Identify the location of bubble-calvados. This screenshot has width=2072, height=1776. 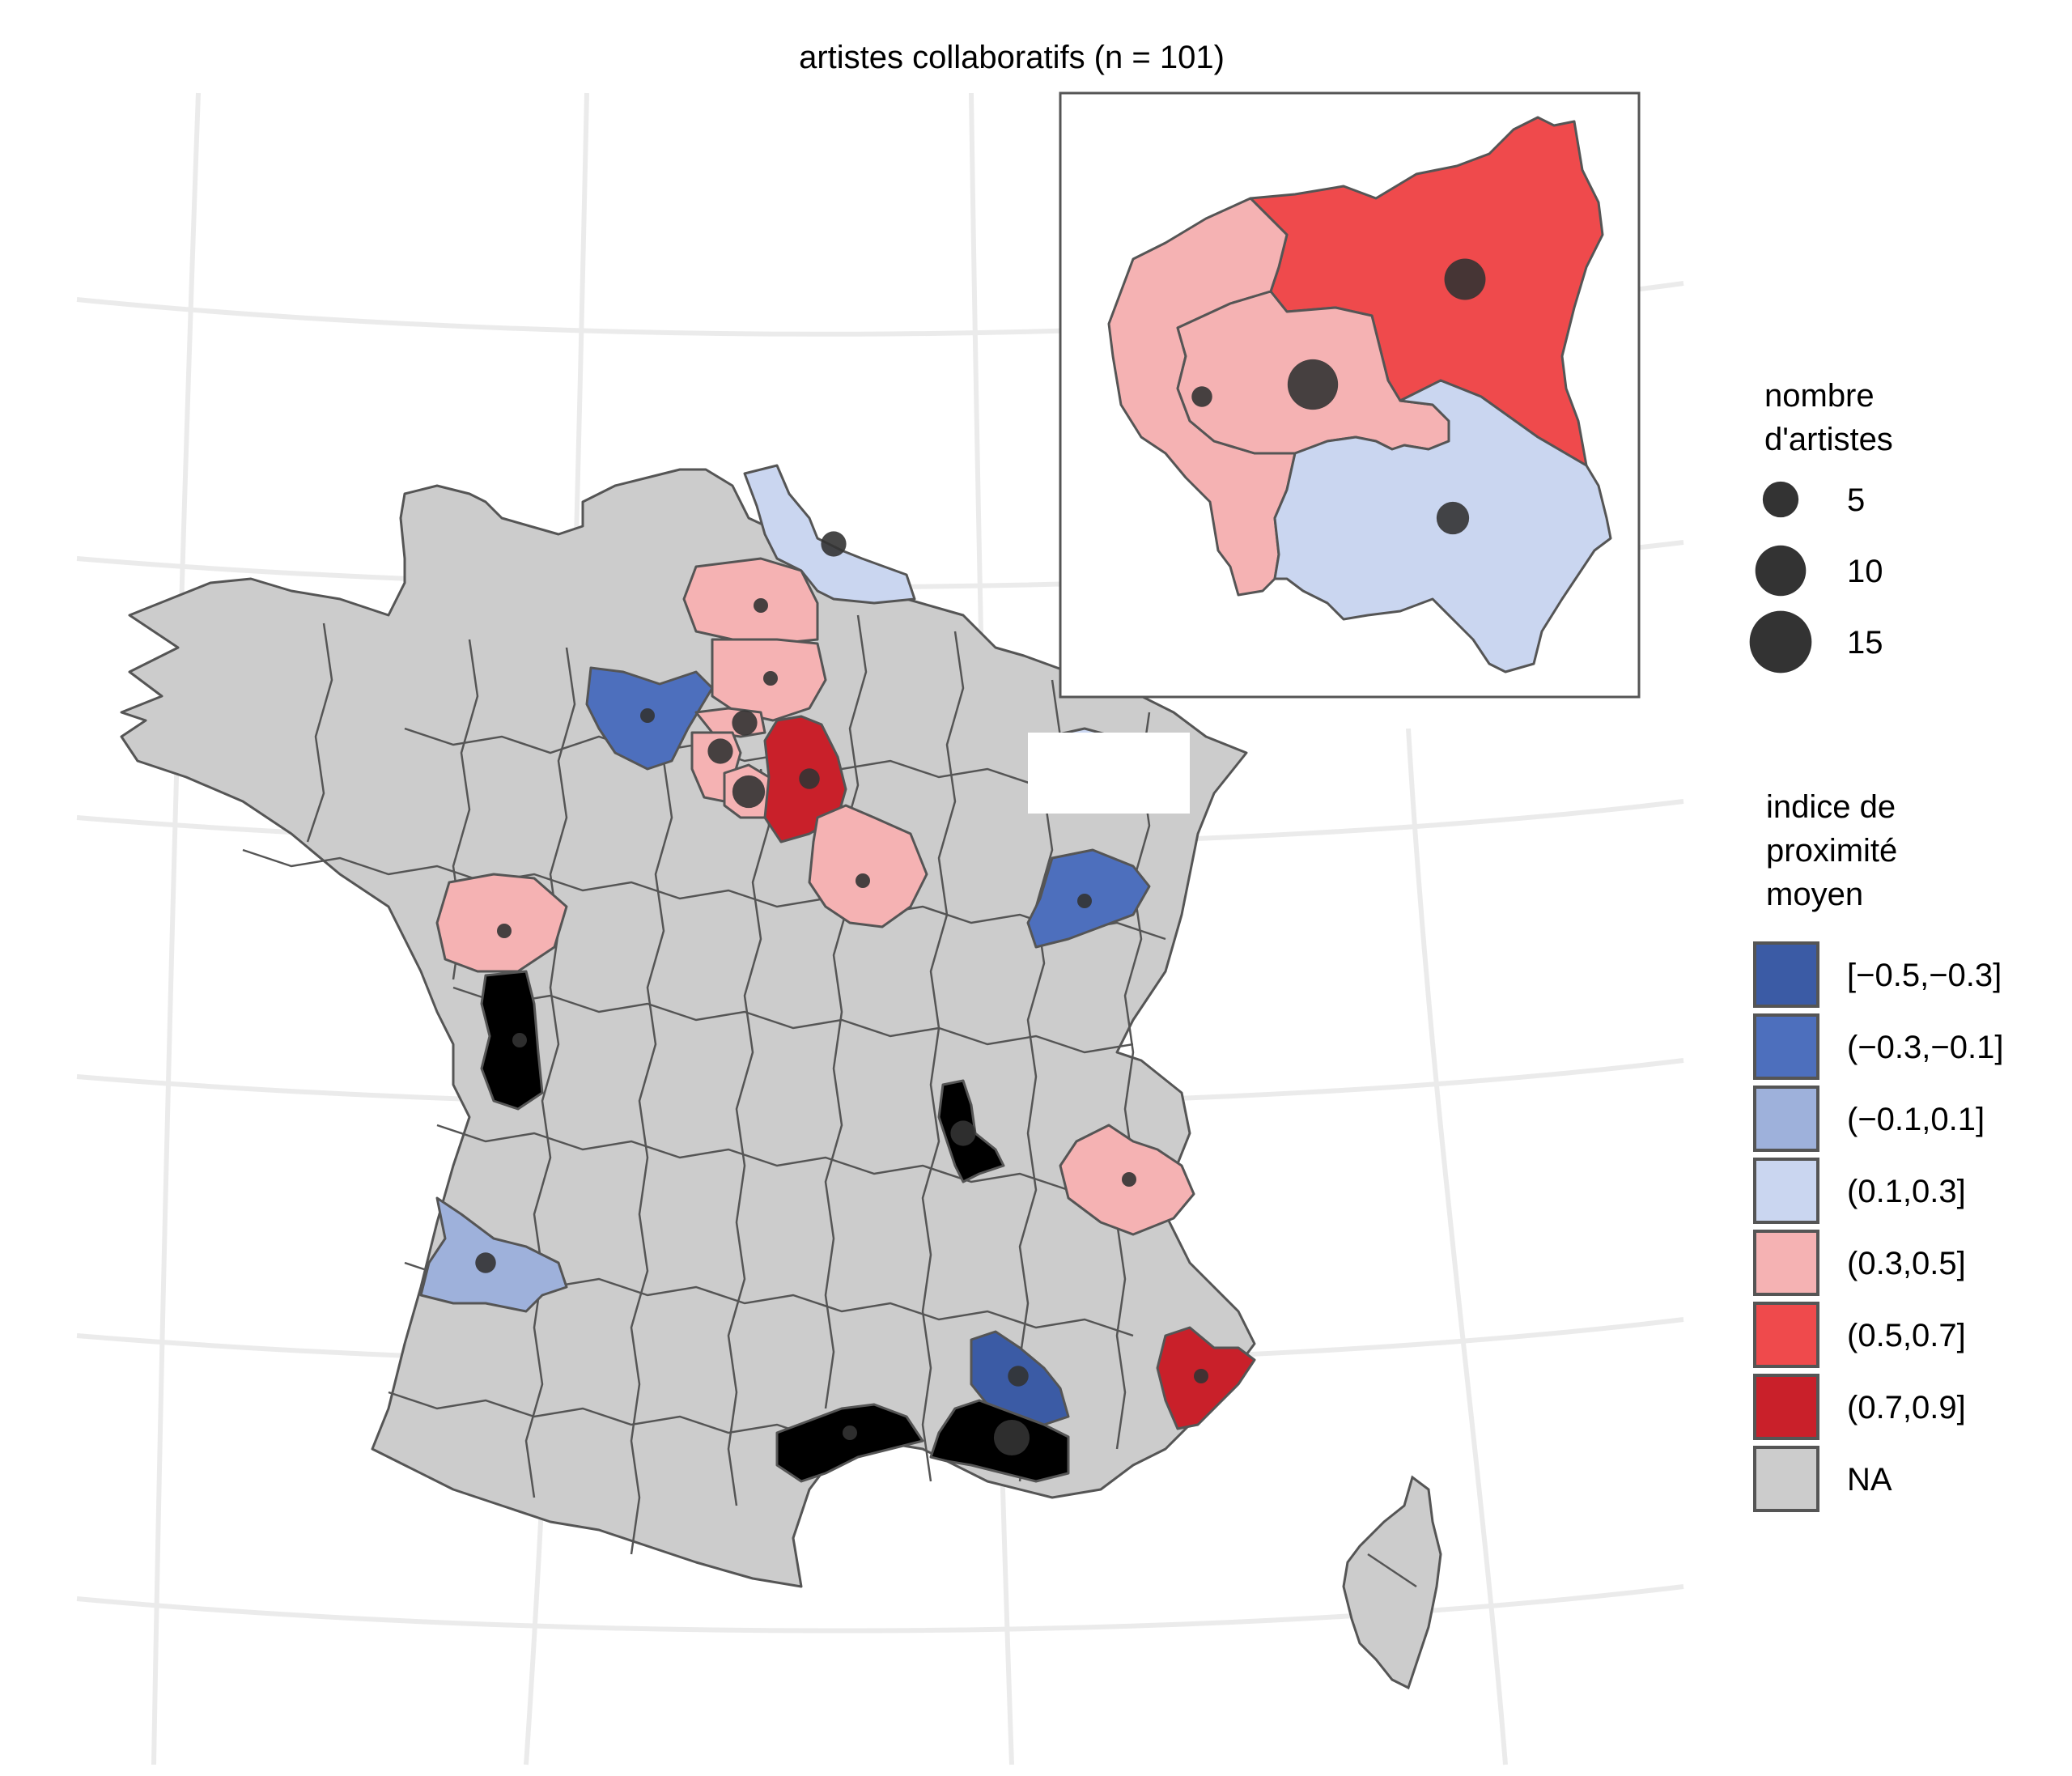
(647, 715).